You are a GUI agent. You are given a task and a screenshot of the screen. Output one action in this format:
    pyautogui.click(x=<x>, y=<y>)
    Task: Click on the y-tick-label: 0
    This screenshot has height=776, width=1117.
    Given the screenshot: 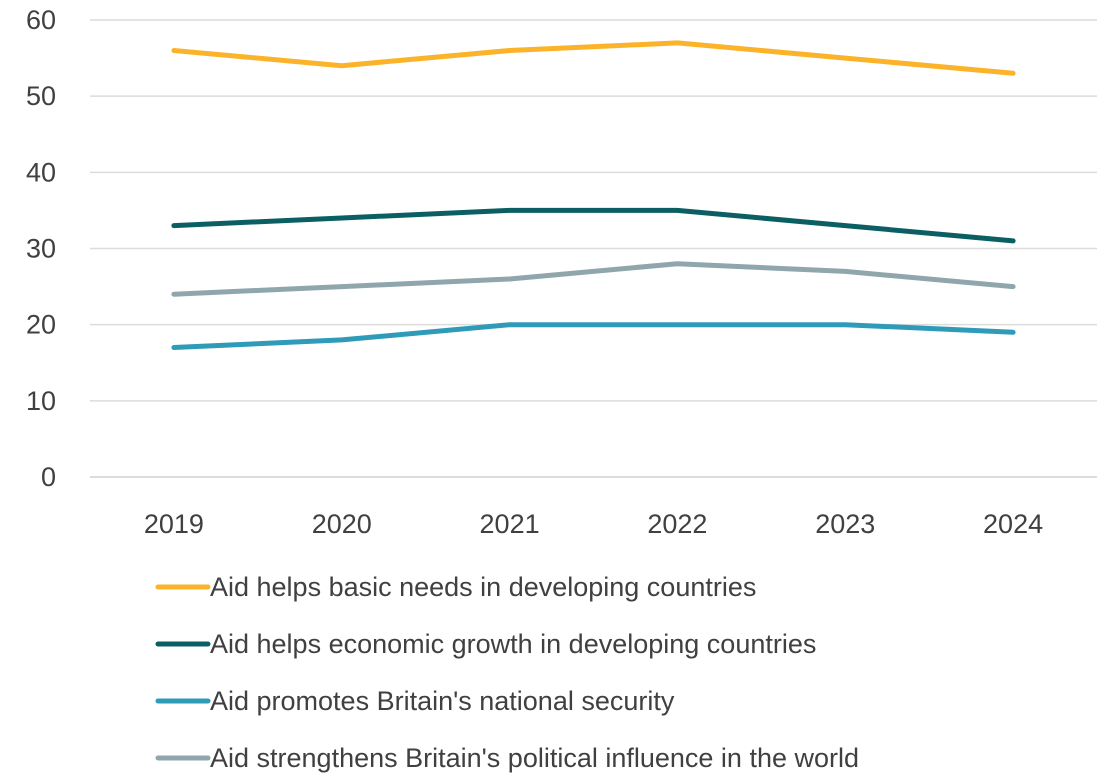 What is the action you would take?
    pyautogui.click(x=48, y=477)
    